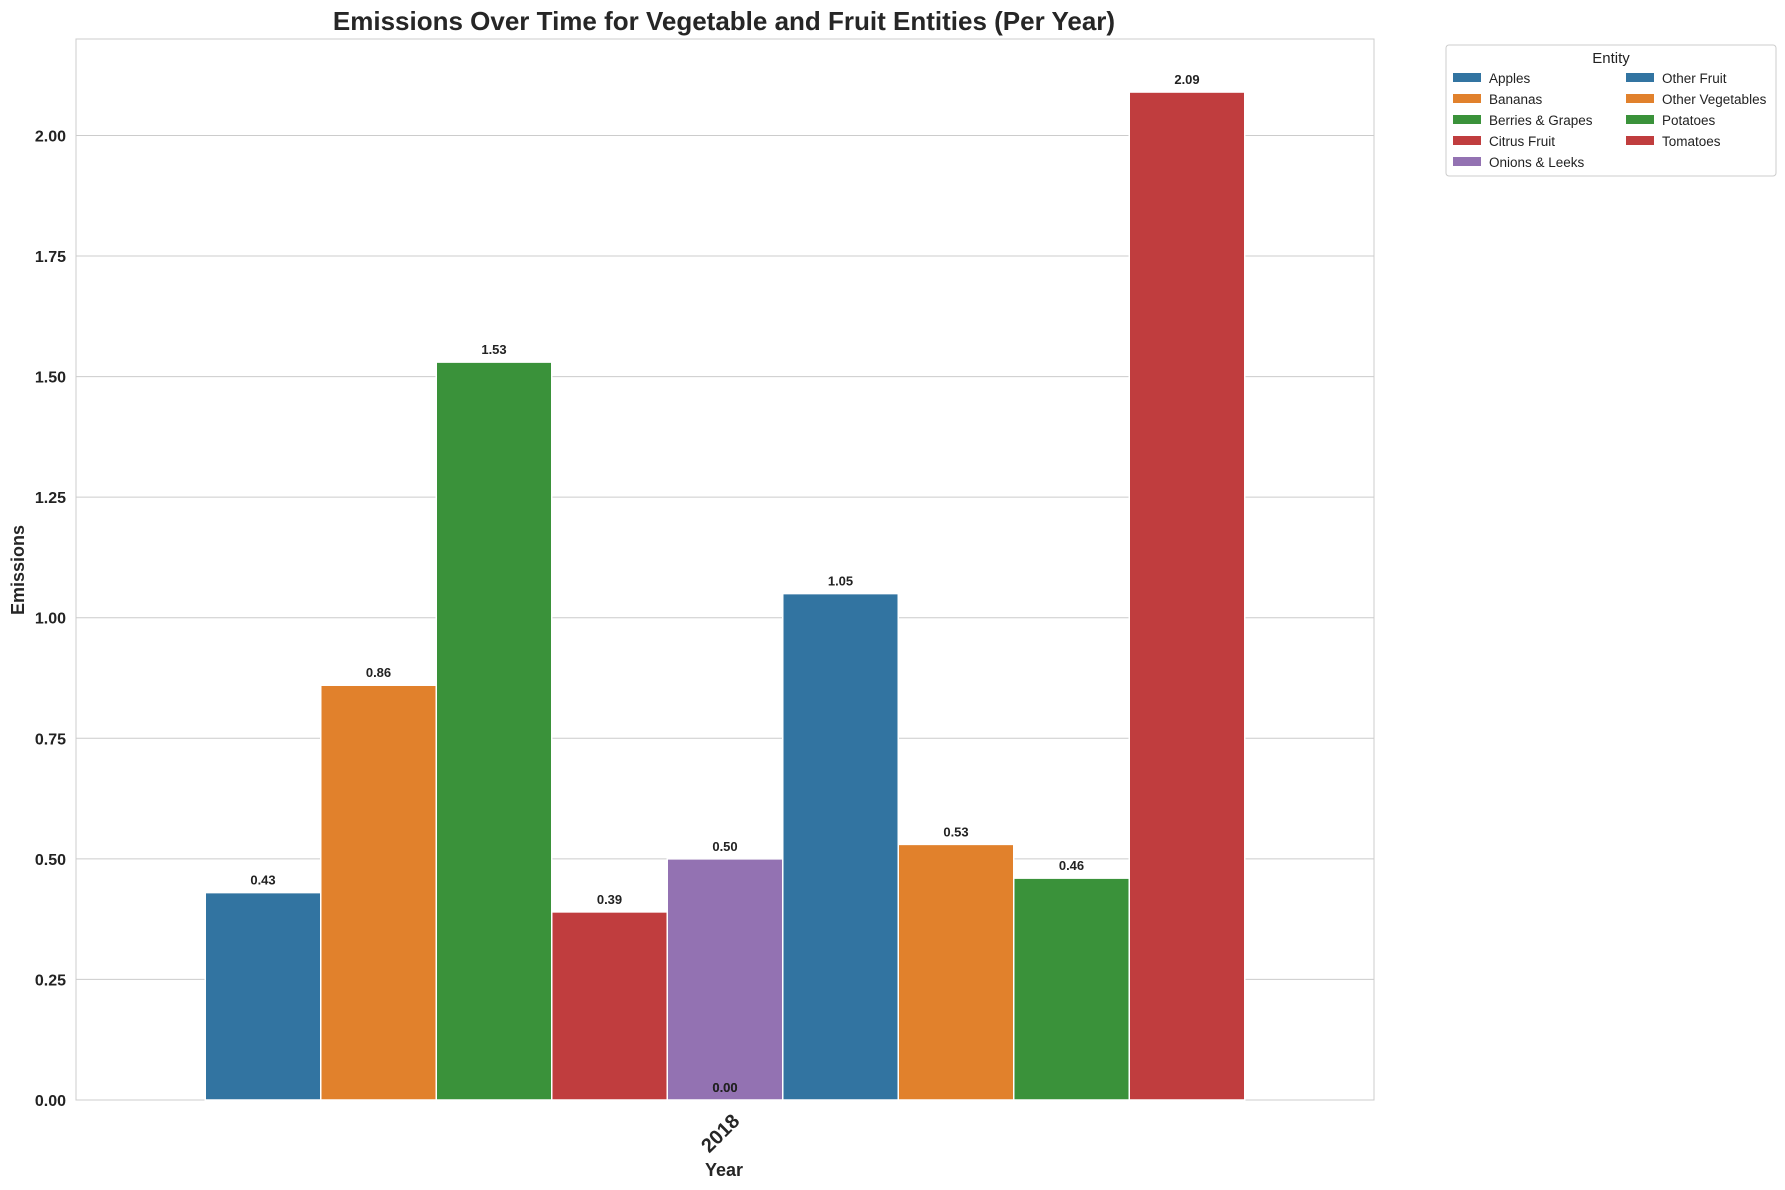  Describe the element at coordinates (840, 846) in the screenshot. I see `bar-other-fruit` at that location.